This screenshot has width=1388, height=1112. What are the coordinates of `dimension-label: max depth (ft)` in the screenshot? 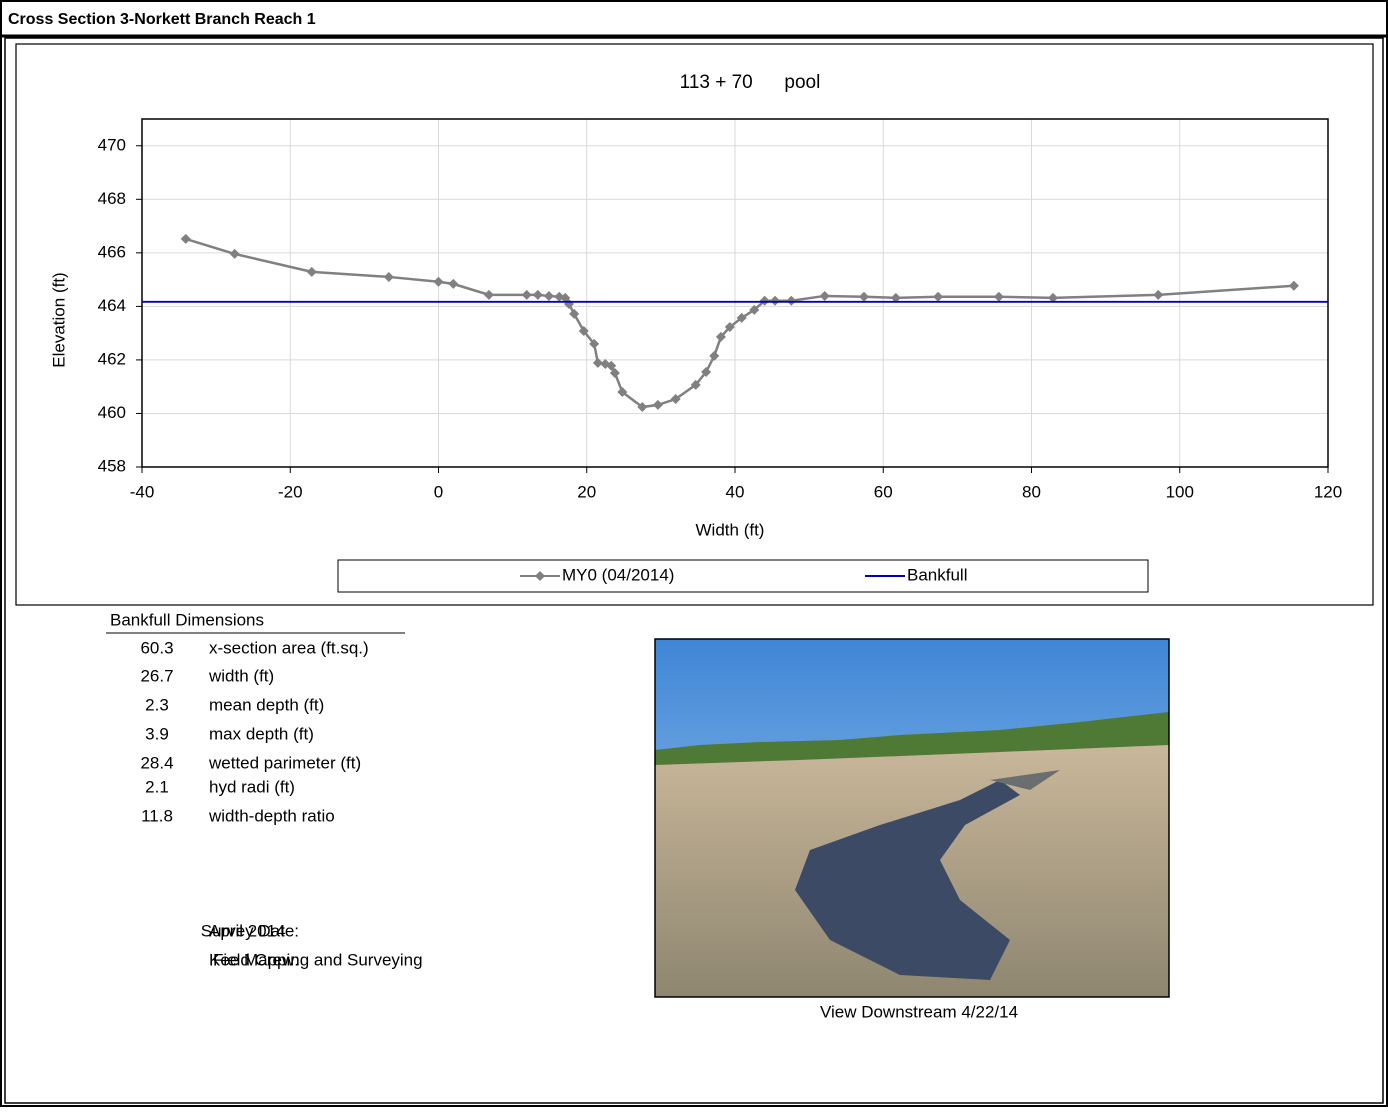 It's located at (261, 733).